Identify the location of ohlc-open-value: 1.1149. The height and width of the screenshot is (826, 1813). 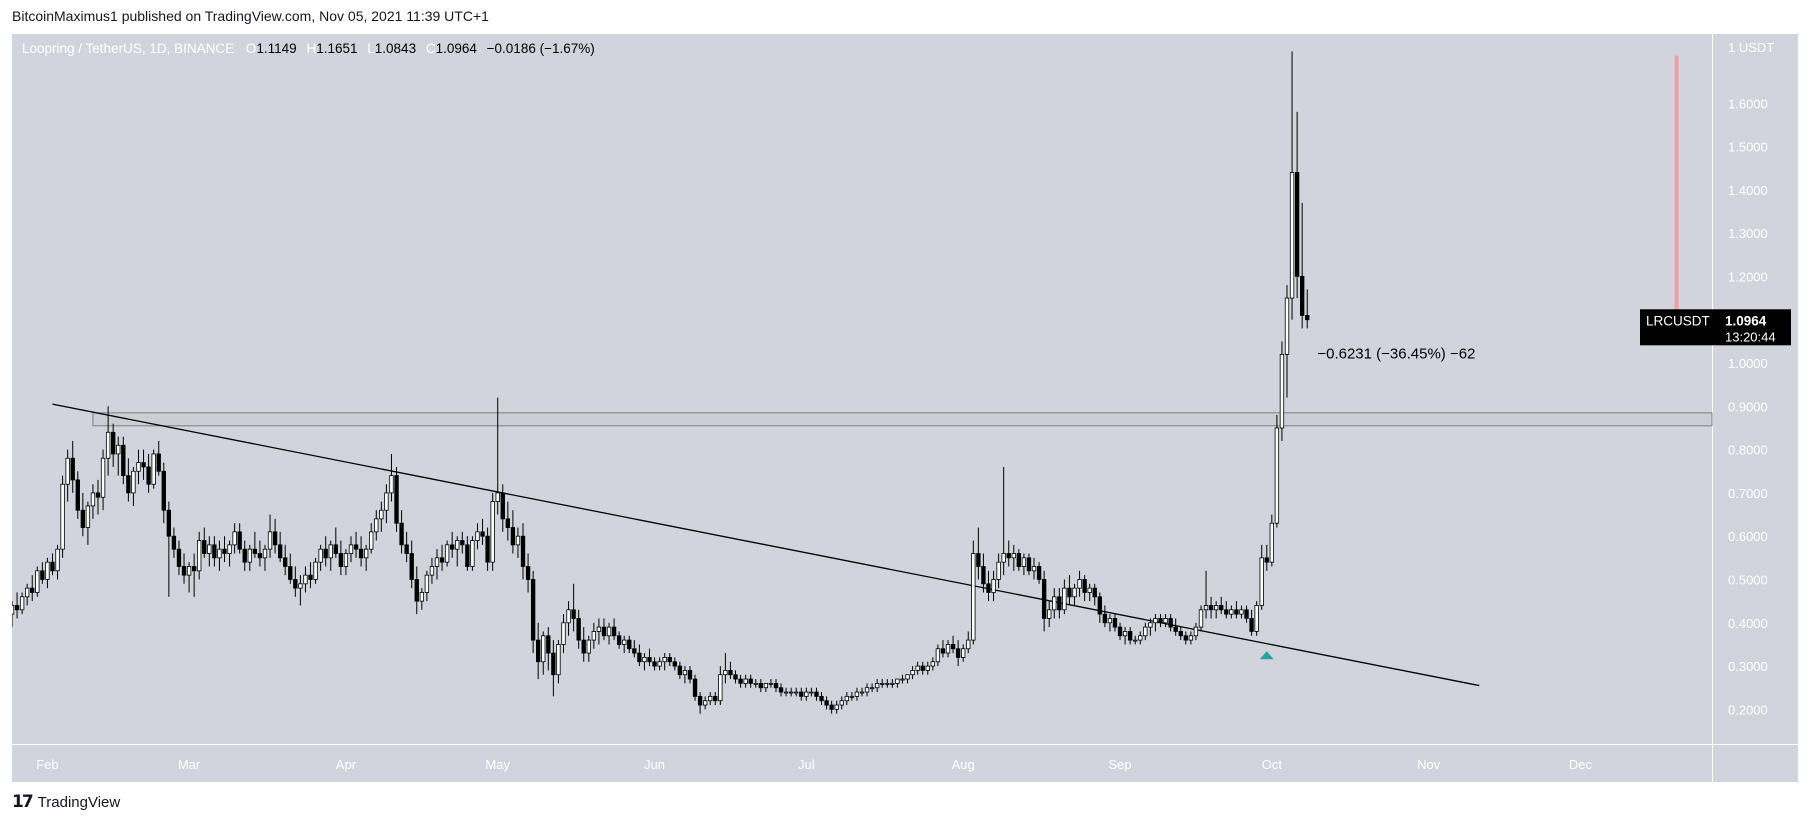
(276, 48).